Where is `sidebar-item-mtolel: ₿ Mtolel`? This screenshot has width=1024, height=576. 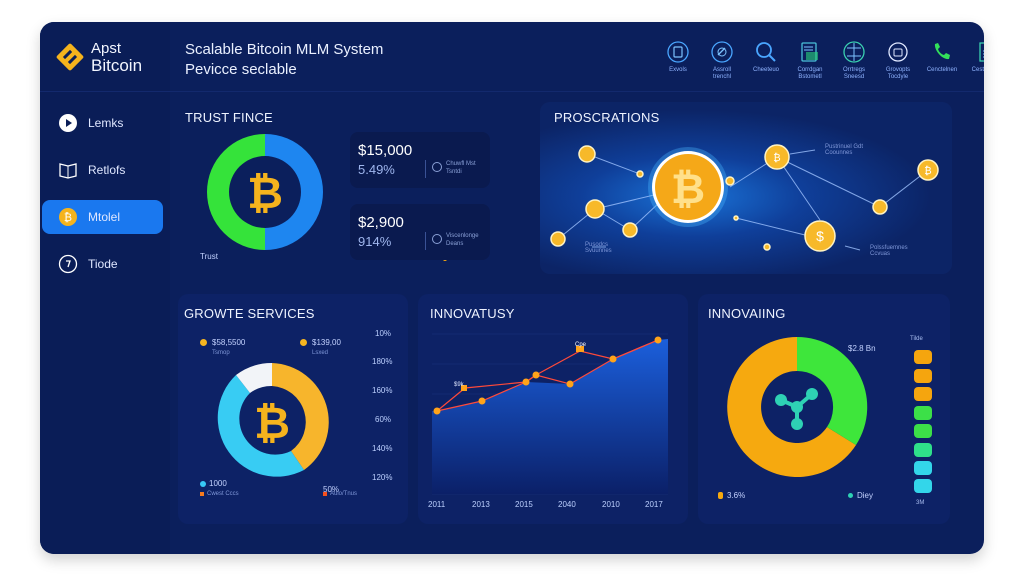 sidebar-item-mtolel: ₿ Mtolel is located at coordinates (102, 217).